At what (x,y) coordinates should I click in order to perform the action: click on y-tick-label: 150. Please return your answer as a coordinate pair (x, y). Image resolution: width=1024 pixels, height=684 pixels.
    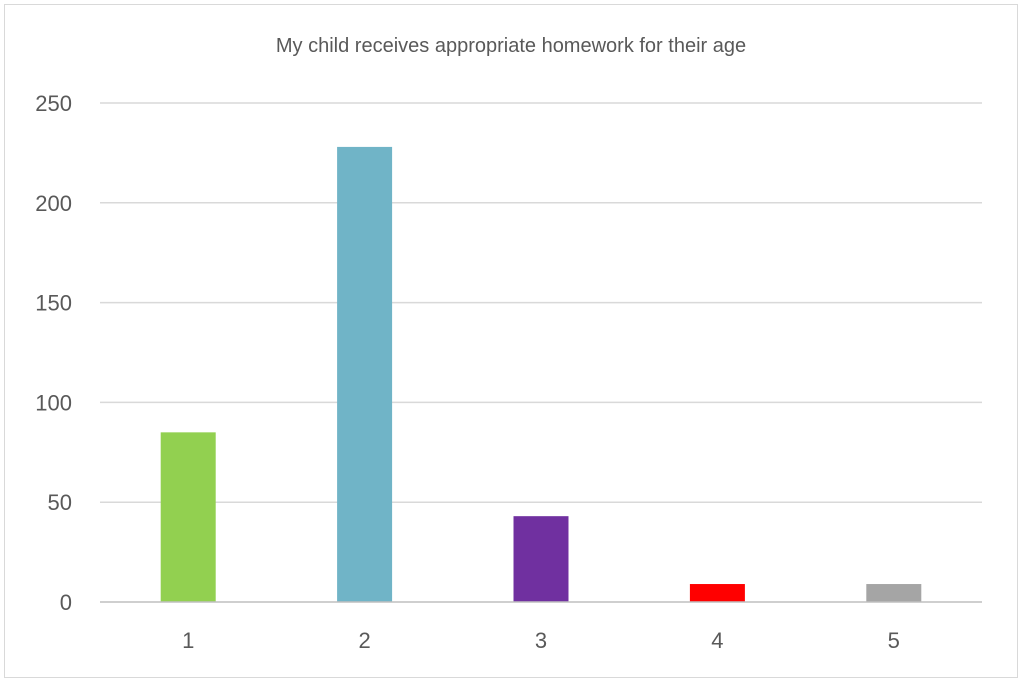
    Looking at the image, I should click on (53, 303).